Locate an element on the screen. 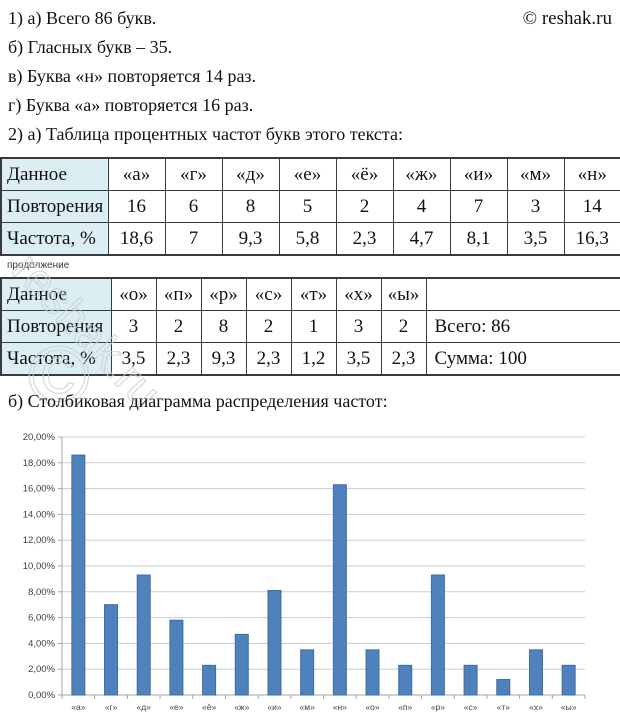 Image resolution: width=620 pixels, height=726 pixels. data-cell: «х» is located at coordinates (358, 294).